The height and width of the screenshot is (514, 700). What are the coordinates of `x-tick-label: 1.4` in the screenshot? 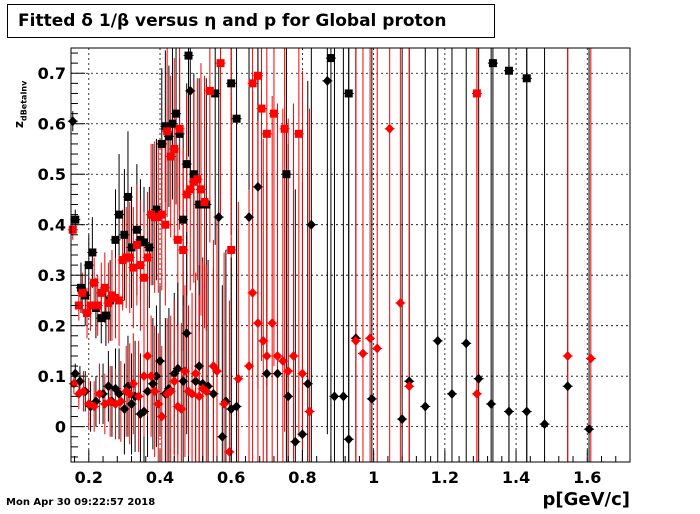 It's located at (516, 477).